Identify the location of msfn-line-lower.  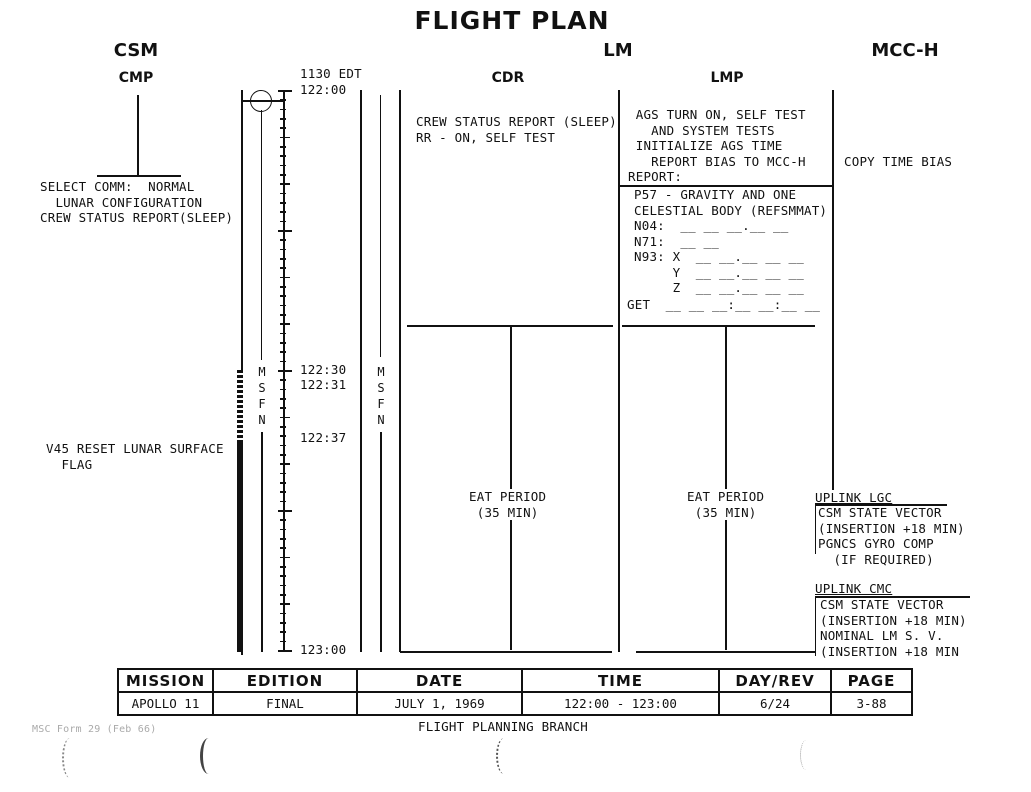
(262, 542).